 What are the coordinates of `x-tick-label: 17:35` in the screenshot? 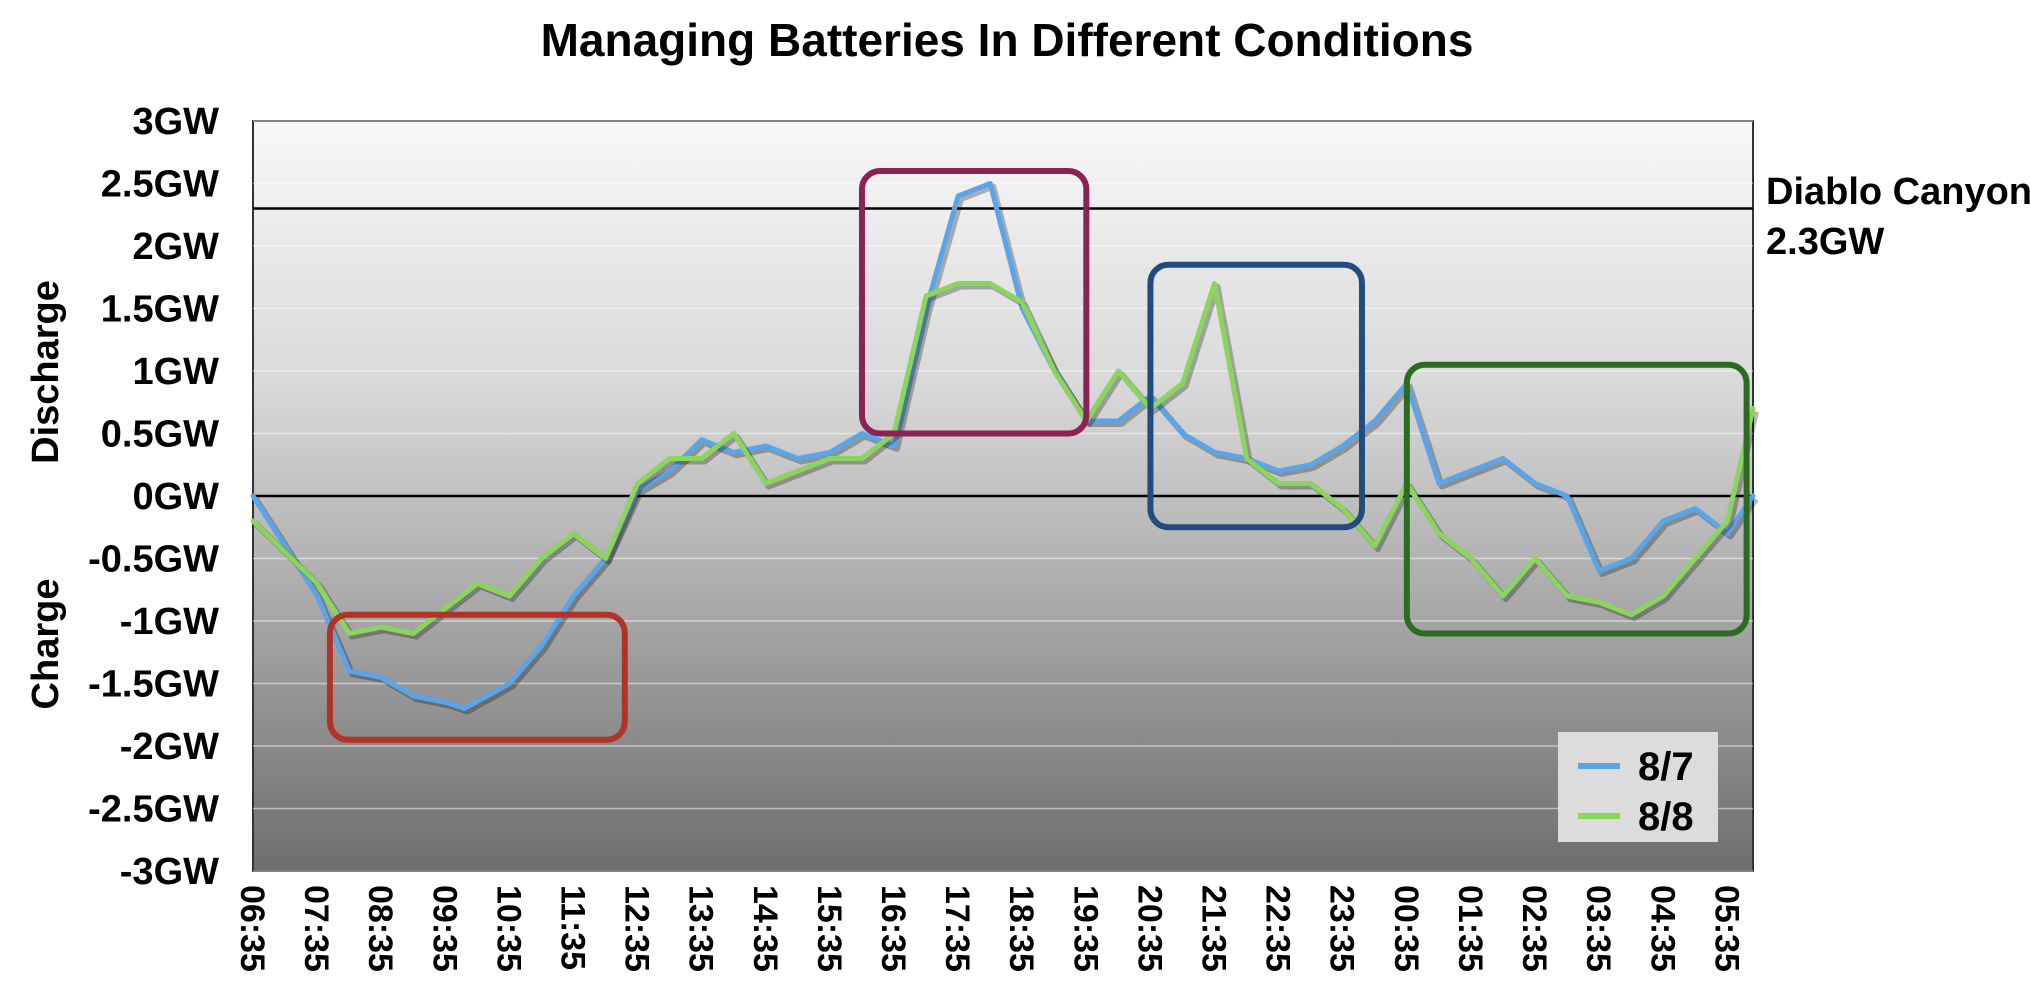 It's located at (957, 928).